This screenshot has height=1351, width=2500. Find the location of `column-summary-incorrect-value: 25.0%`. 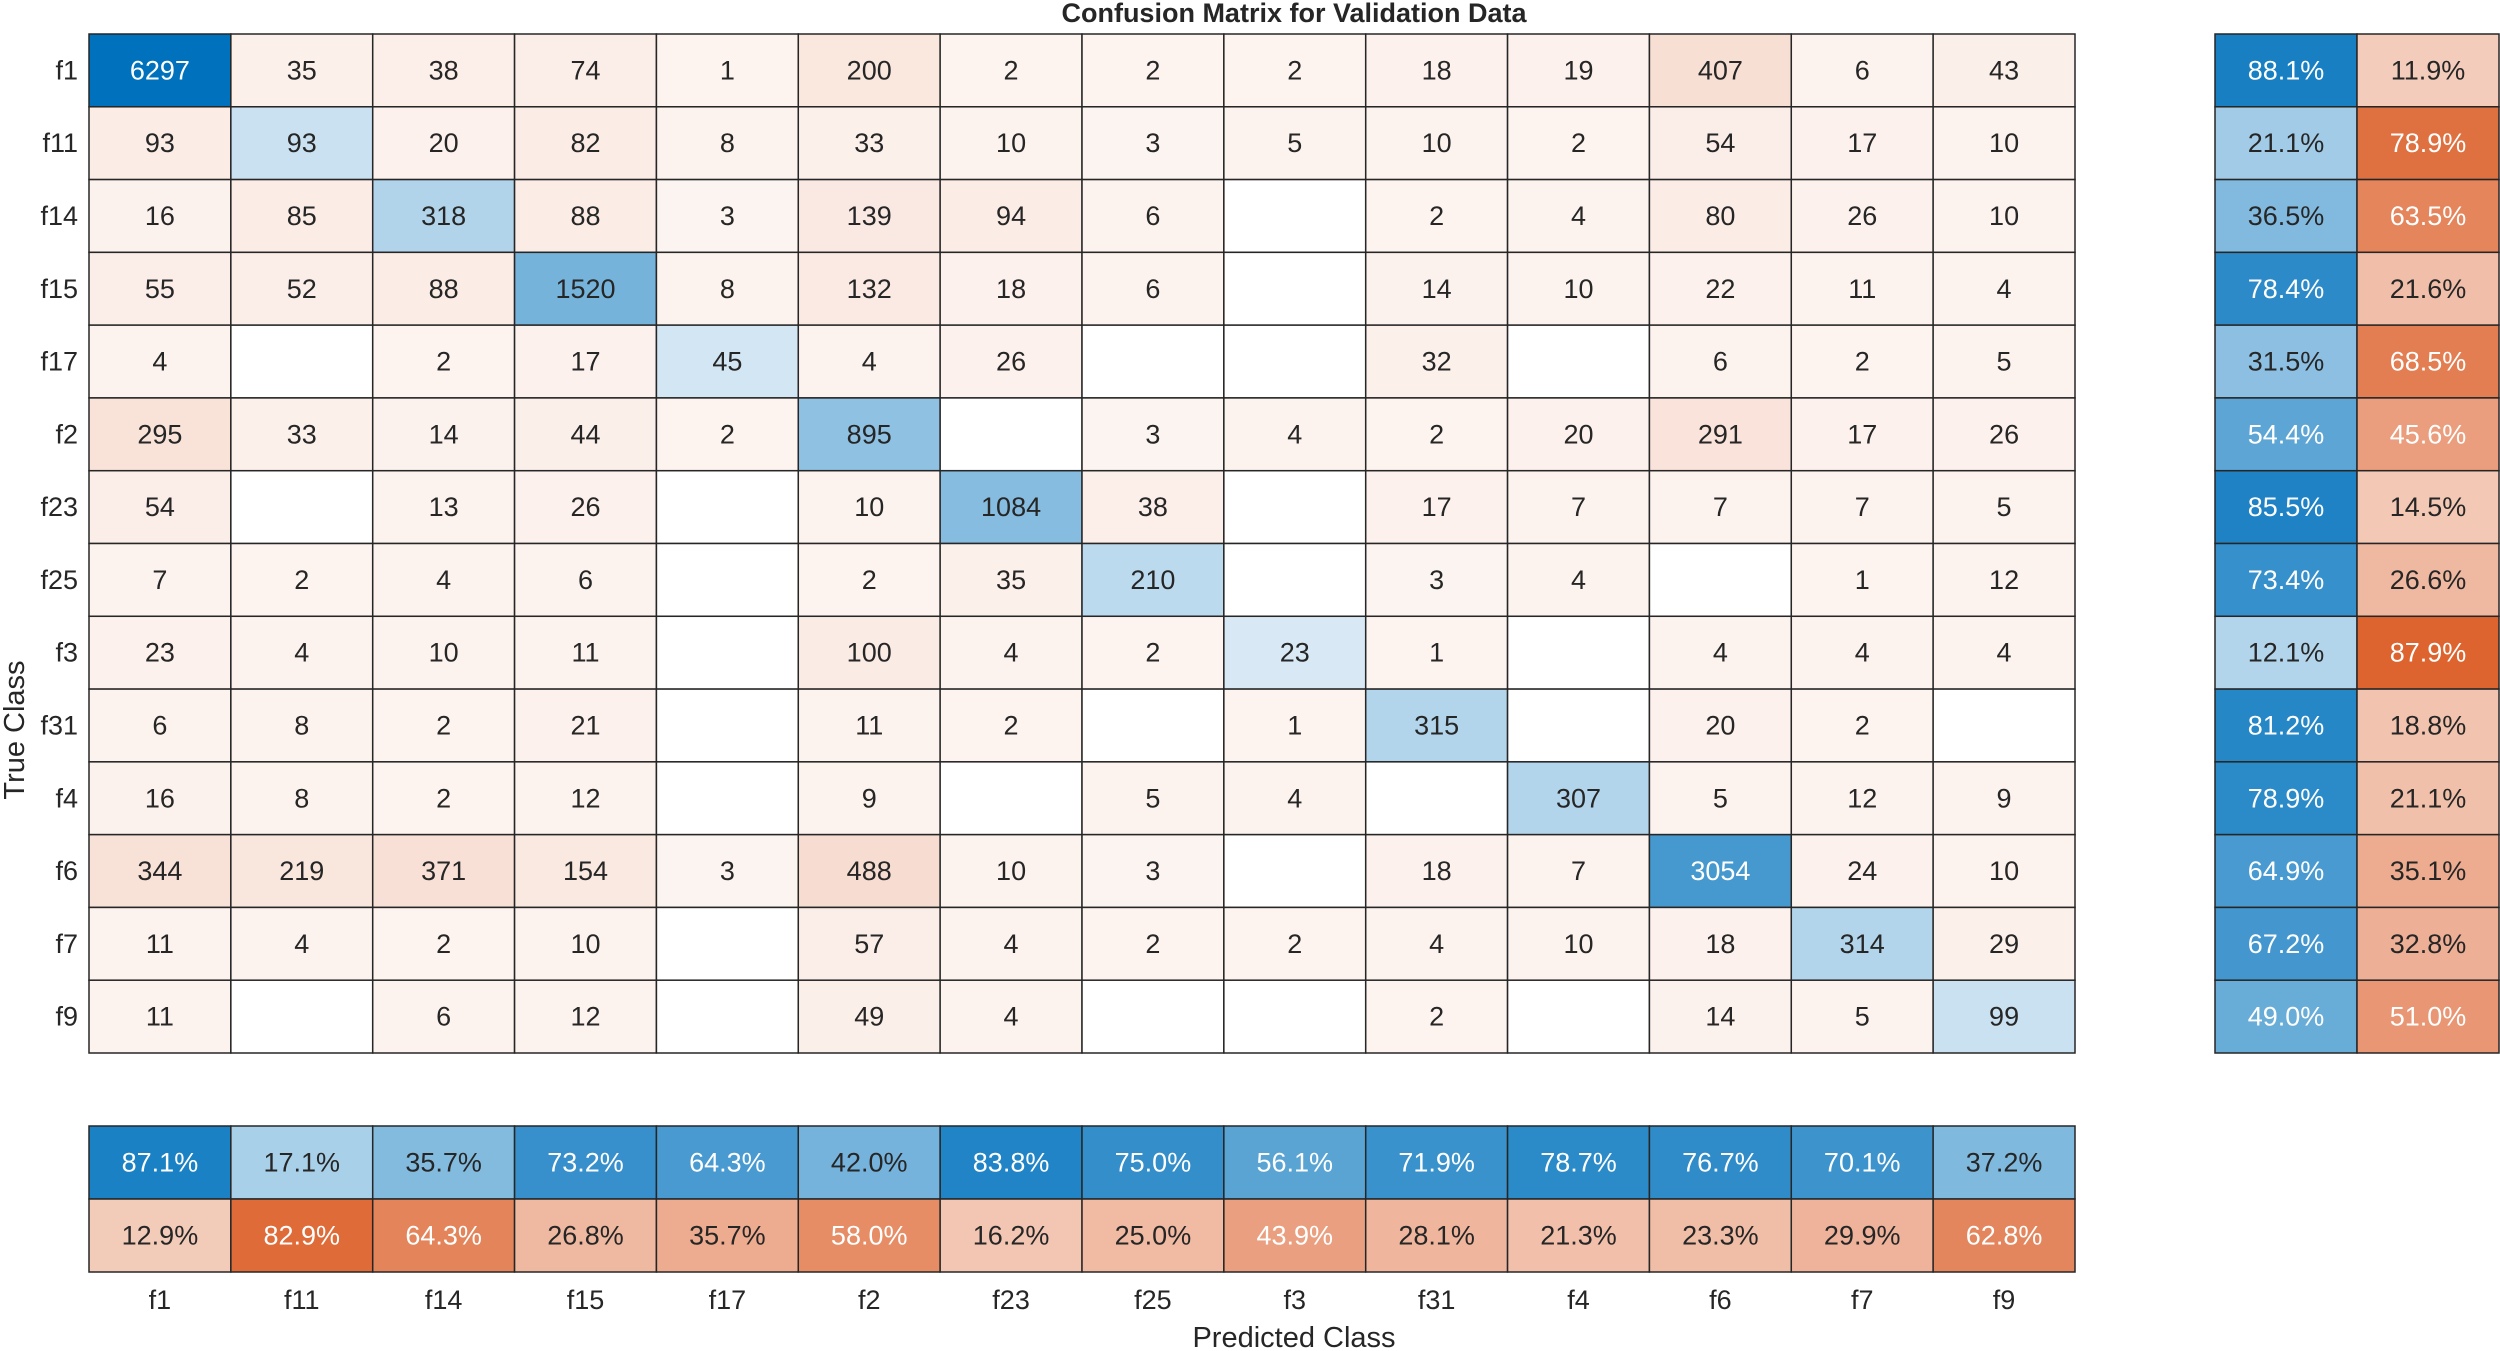

column-summary-incorrect-value: 25.0% is located at coordinates (1153, 1236).